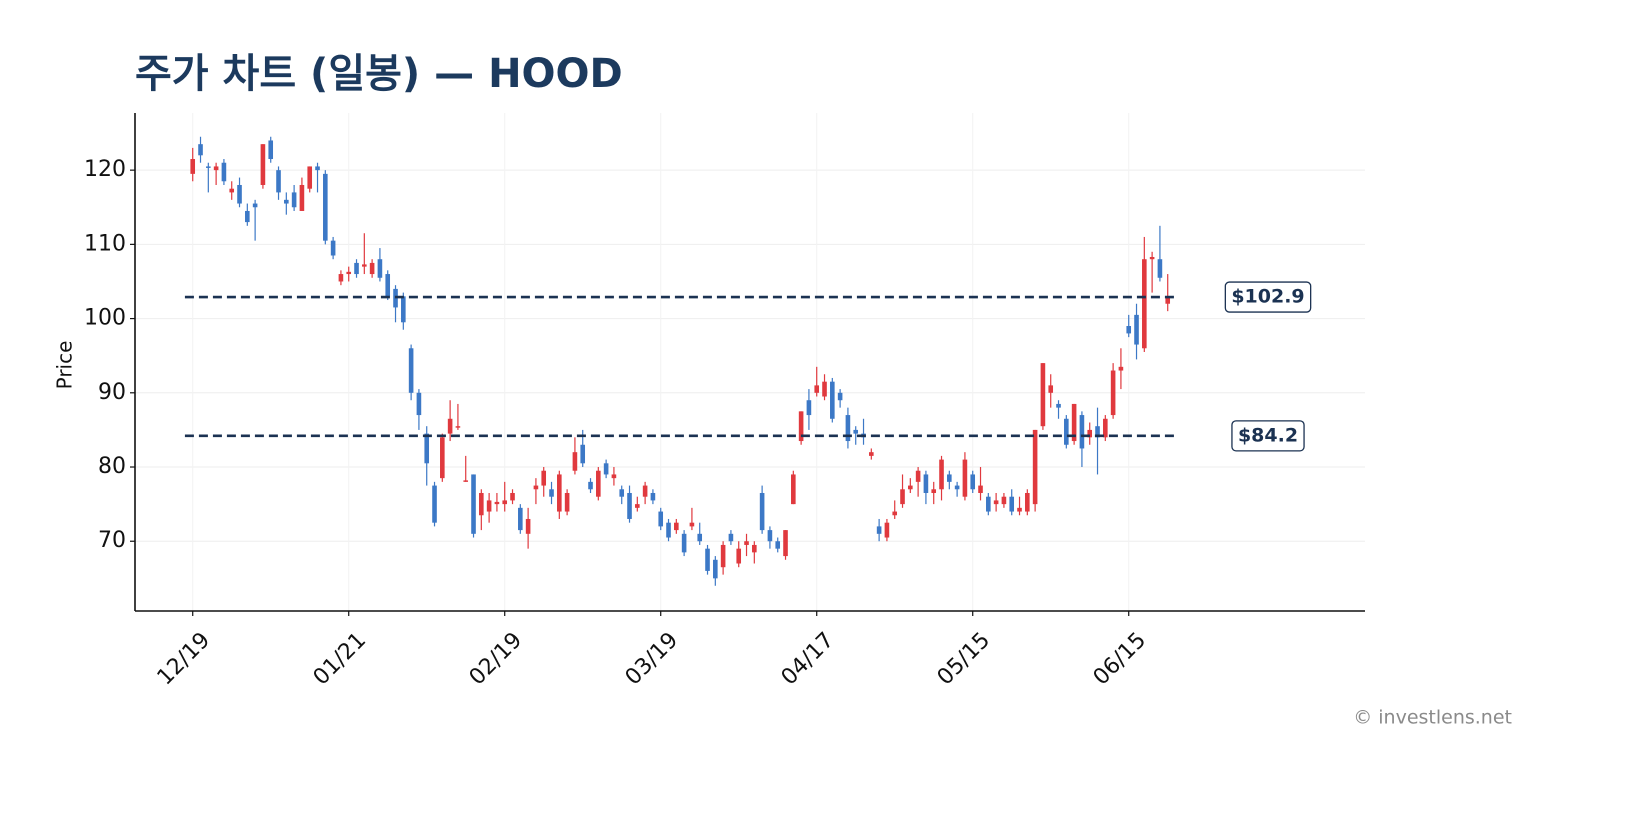 The image size is (1650, 828). What do you see at coordinates (340, 659) in the screenshot?
I see `x-tick-label: 01/21` at bounding box center [340, 659].